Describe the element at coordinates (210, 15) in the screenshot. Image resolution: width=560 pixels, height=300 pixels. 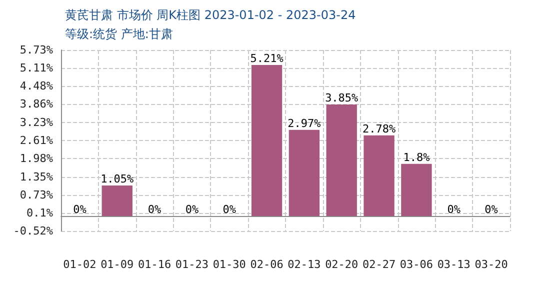
I see `chart-title: 黄芪甘肃 市场价 周K柱图 2023-01-02 - 2023-03-24` at that location.